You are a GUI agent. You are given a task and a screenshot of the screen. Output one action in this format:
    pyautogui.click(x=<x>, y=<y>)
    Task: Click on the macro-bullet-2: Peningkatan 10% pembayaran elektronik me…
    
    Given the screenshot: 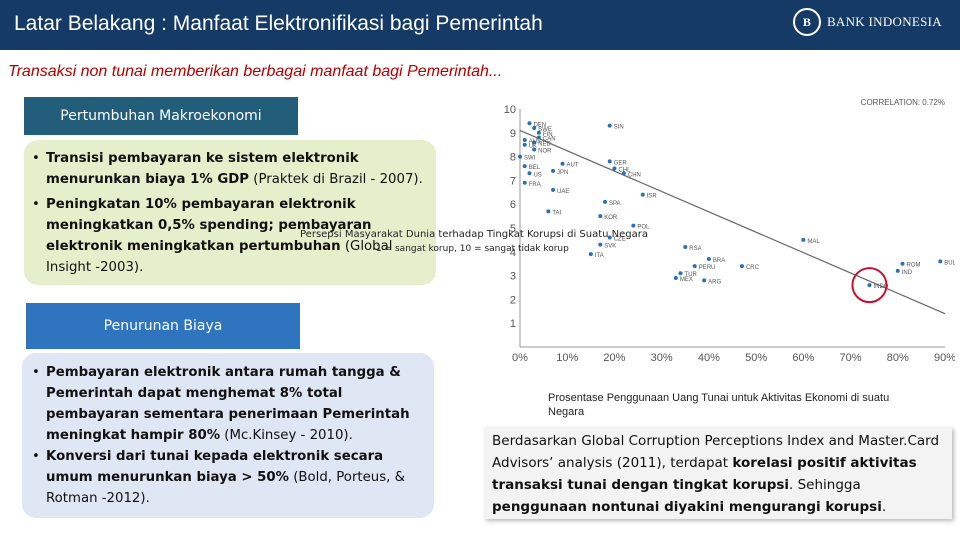 What is the action you would take?
    pyautogui.click(x=227, y=236)
    